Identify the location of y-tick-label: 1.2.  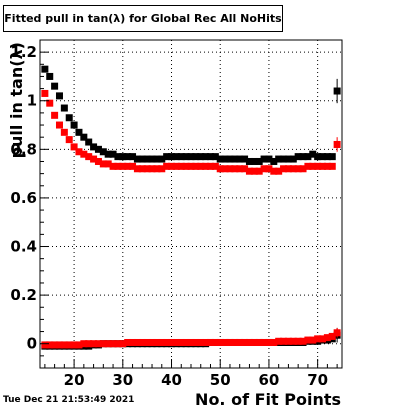
(23, 52).